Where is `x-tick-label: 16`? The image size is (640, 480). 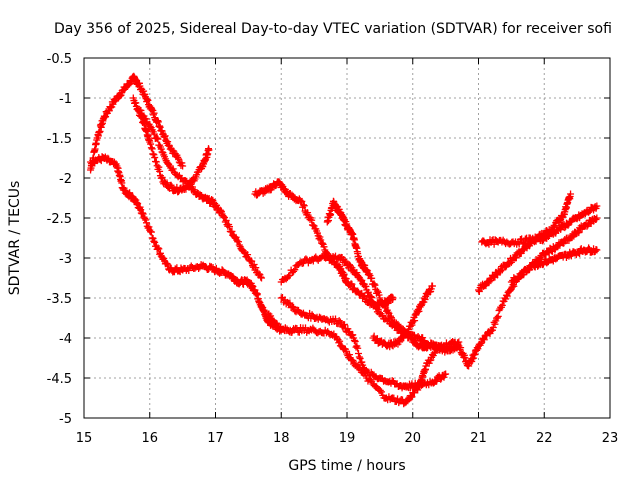 x-tick-label: 16 is located at coordinates (149, 438).